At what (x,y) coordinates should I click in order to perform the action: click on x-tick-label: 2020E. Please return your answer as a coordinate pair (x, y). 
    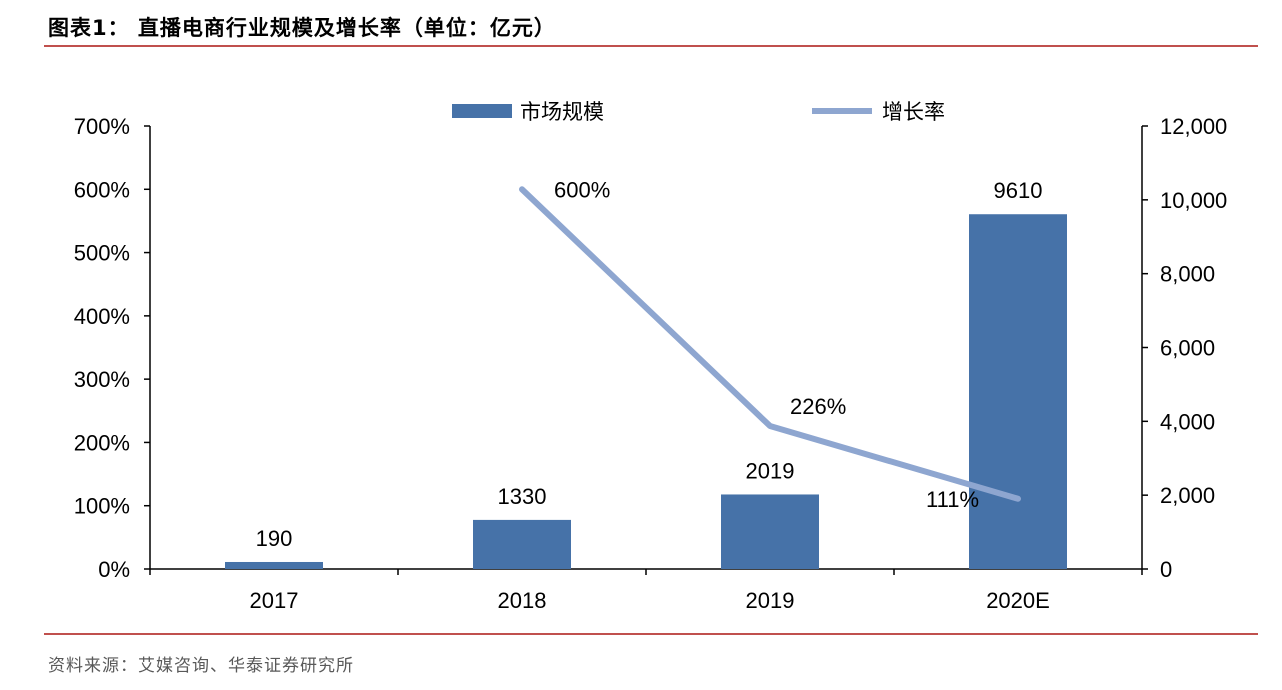
    Looking at the image, I should click on (1018, 600).